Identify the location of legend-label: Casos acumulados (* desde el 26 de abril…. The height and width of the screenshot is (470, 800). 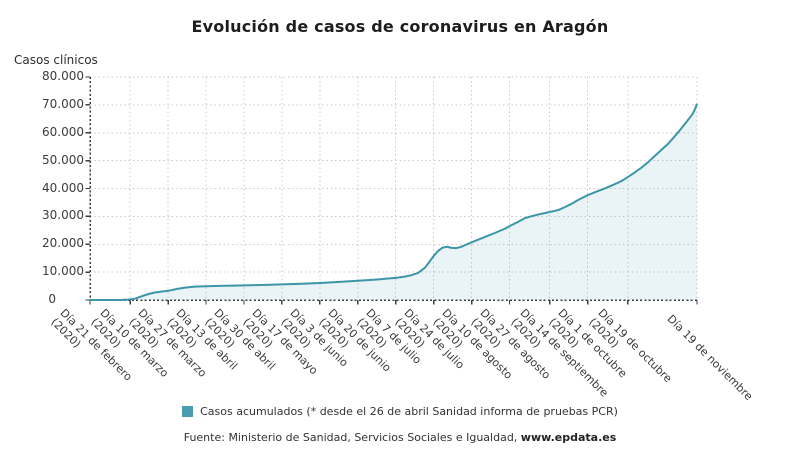
(409, 411).